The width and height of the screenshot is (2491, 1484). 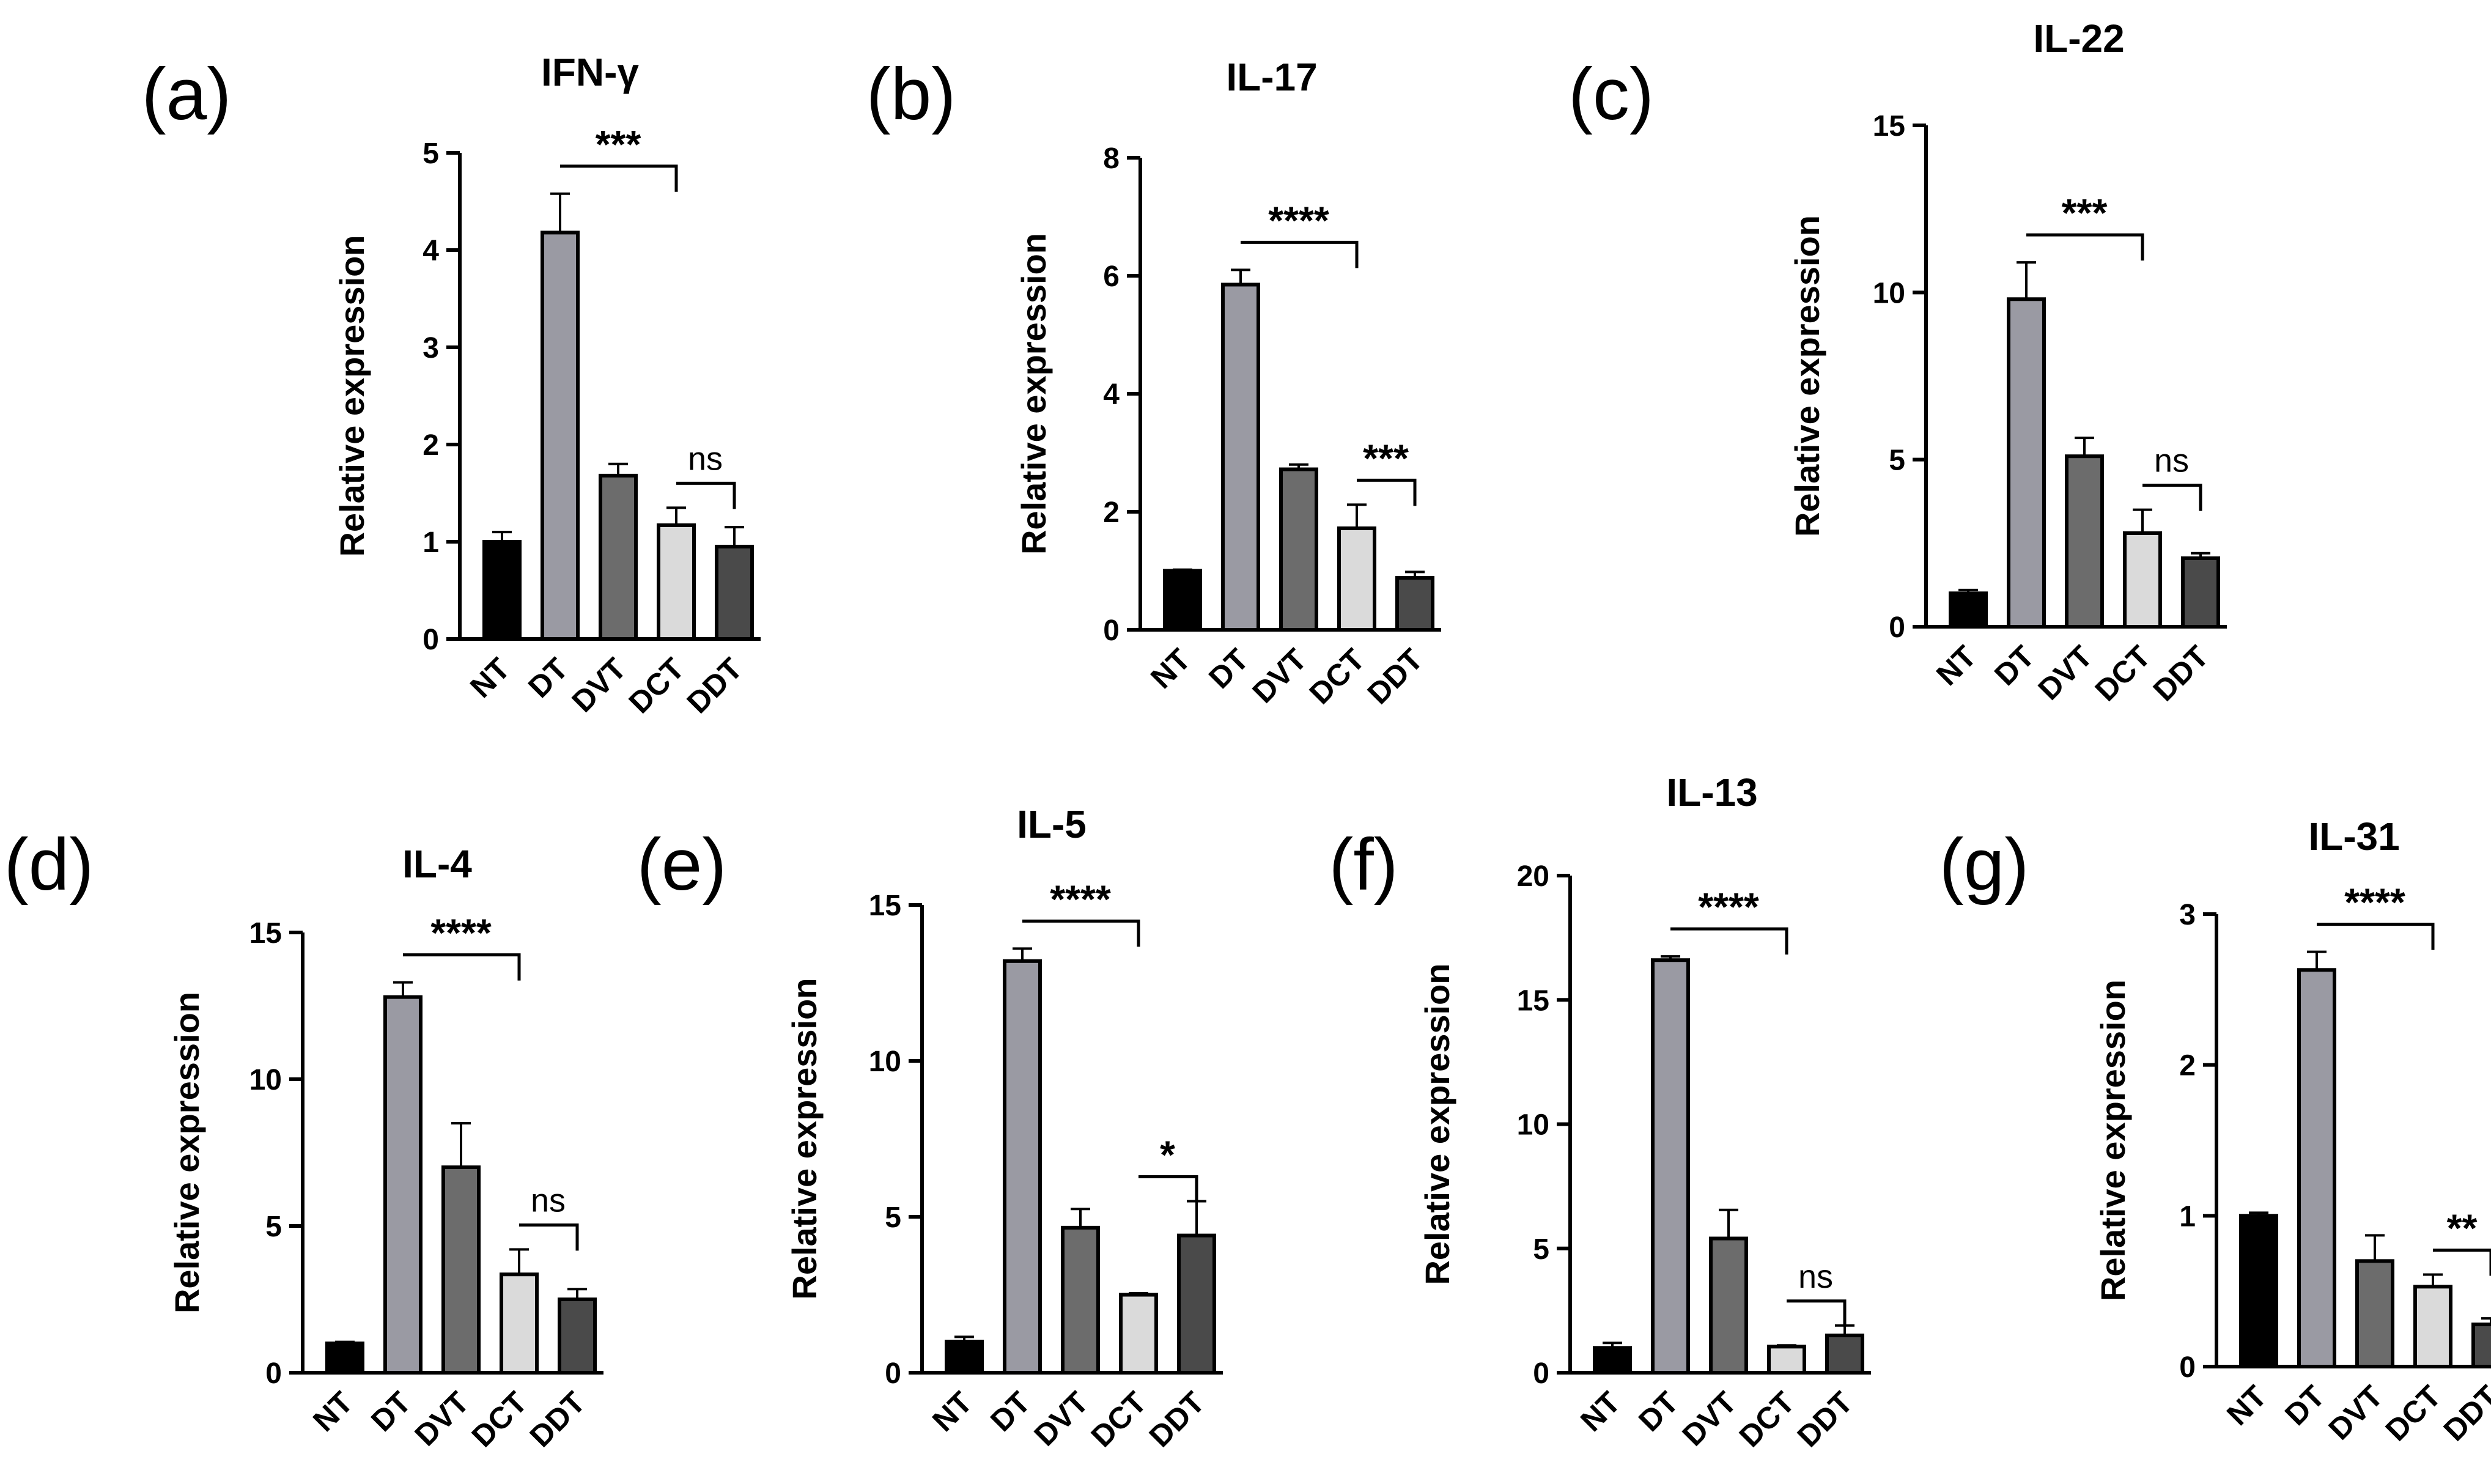 What do you see at coordinates (1112, 158) in the screenshot?
I see `y-tick-label: 8` at bounding box center [1112, 158].